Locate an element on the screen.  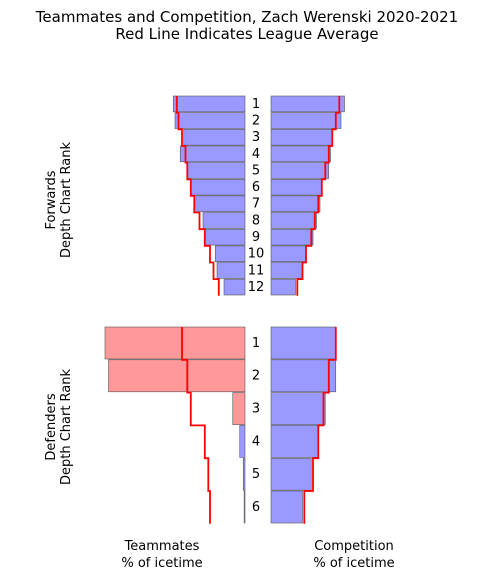
teammates-xlabel-line2: % of icetime is located at coordinates (161, 563).